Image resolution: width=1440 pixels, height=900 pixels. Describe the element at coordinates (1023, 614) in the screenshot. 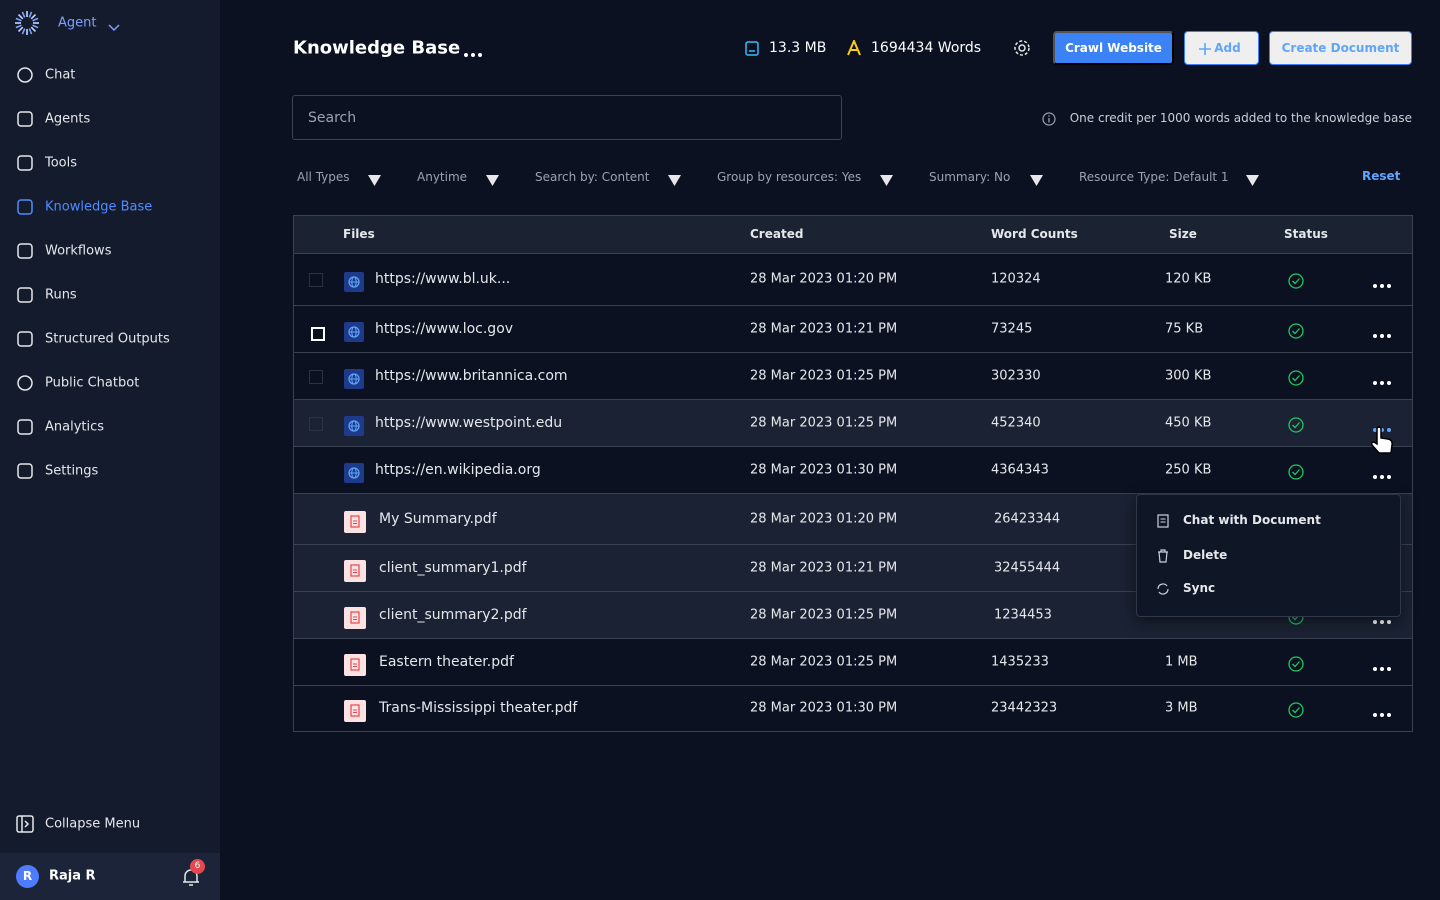

I see `word-count: 1234453` at that location.